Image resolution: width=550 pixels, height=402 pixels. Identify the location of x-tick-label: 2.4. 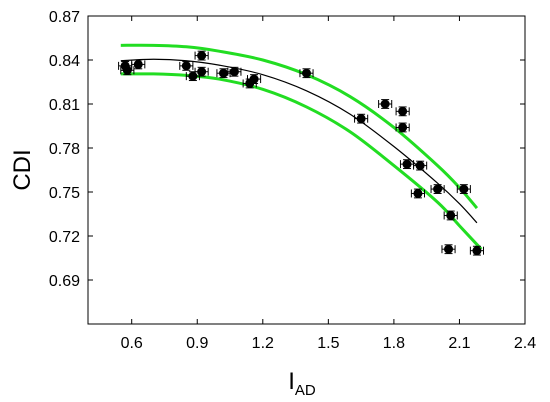
(525, 343).